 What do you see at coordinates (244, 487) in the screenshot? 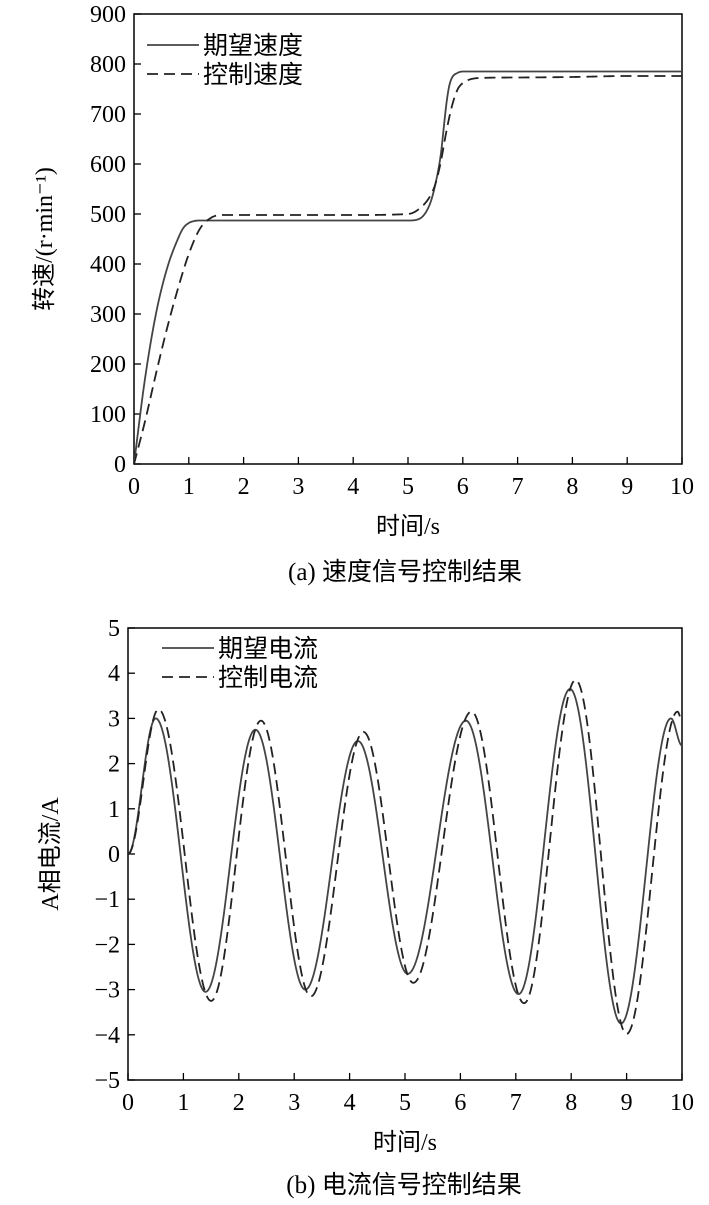
I see `speed-x-tick-label: 2` at bounding box center [244, 487].